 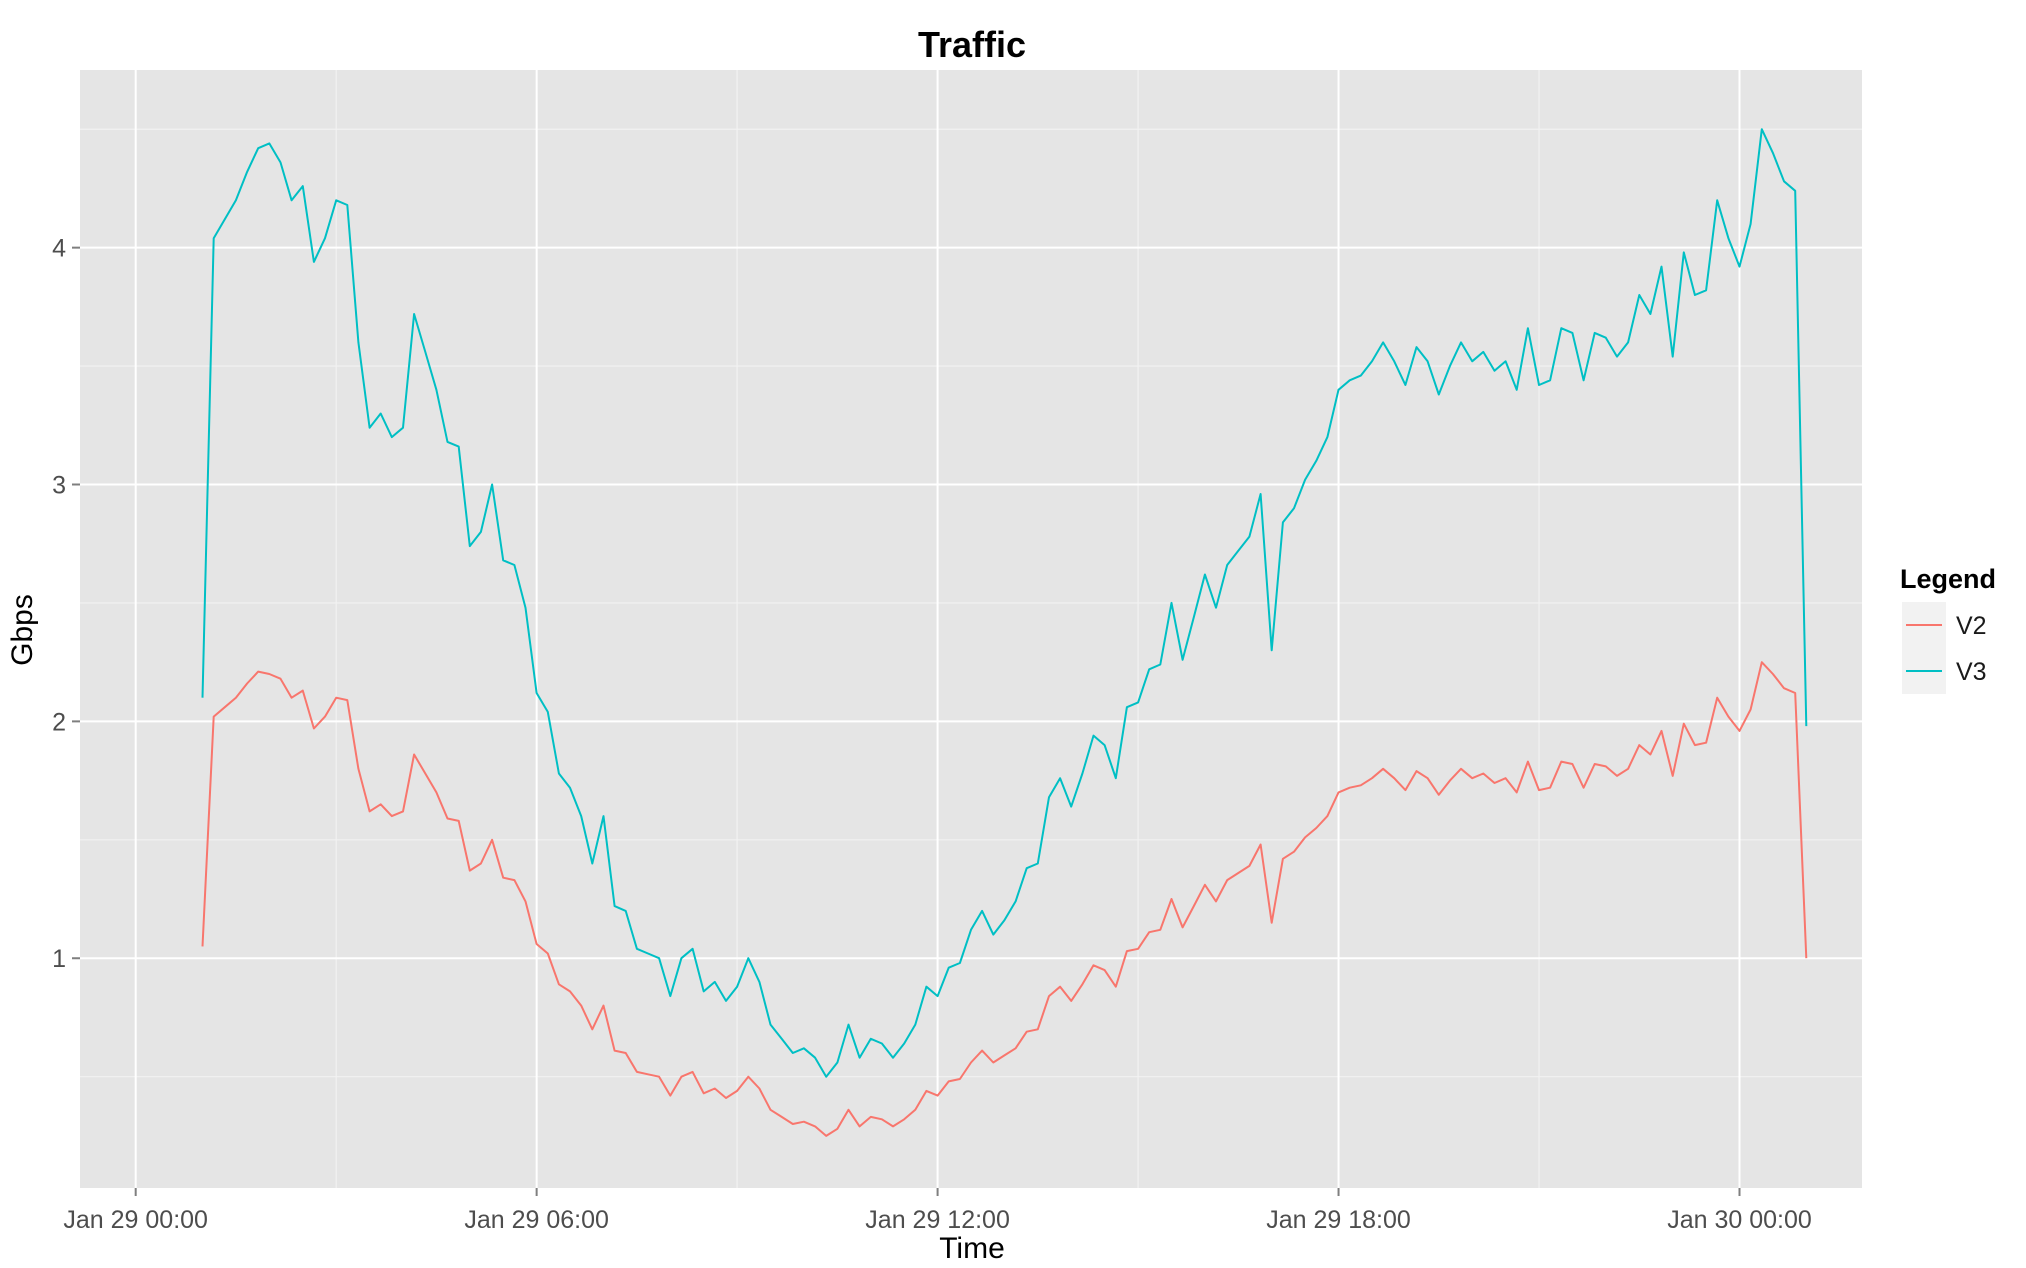 I want to click on x-tick-label: Jan 29 12:00, so click(x=937, y=1220).